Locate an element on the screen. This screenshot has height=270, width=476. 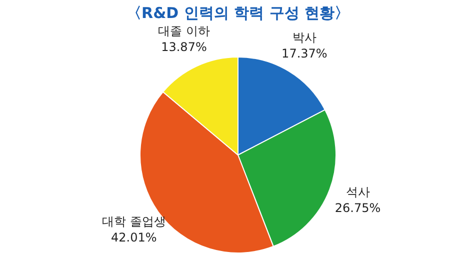
data-label: 26.75% is located at coordinates (357, 208).